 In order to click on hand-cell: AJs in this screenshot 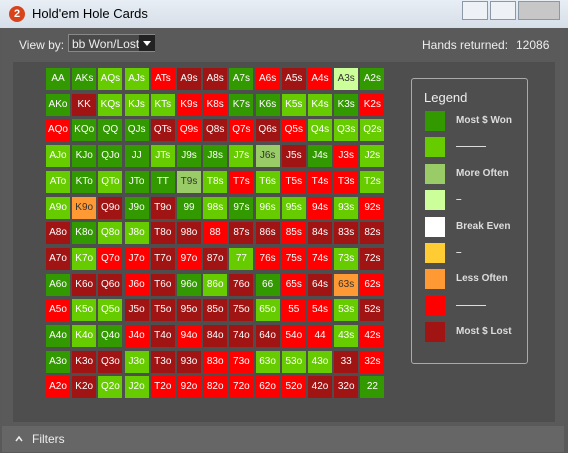, I will do `click(136, 79)`.